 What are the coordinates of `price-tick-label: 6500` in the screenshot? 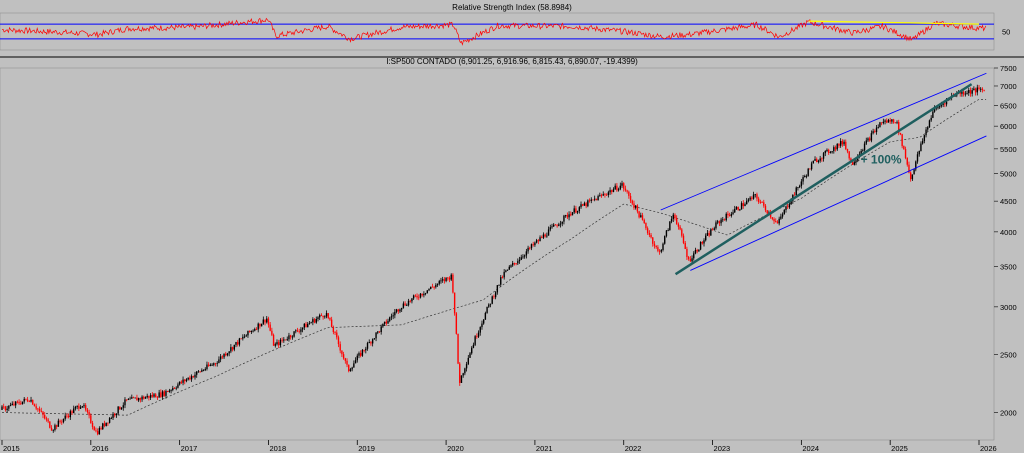 It's located at (1008, 105).